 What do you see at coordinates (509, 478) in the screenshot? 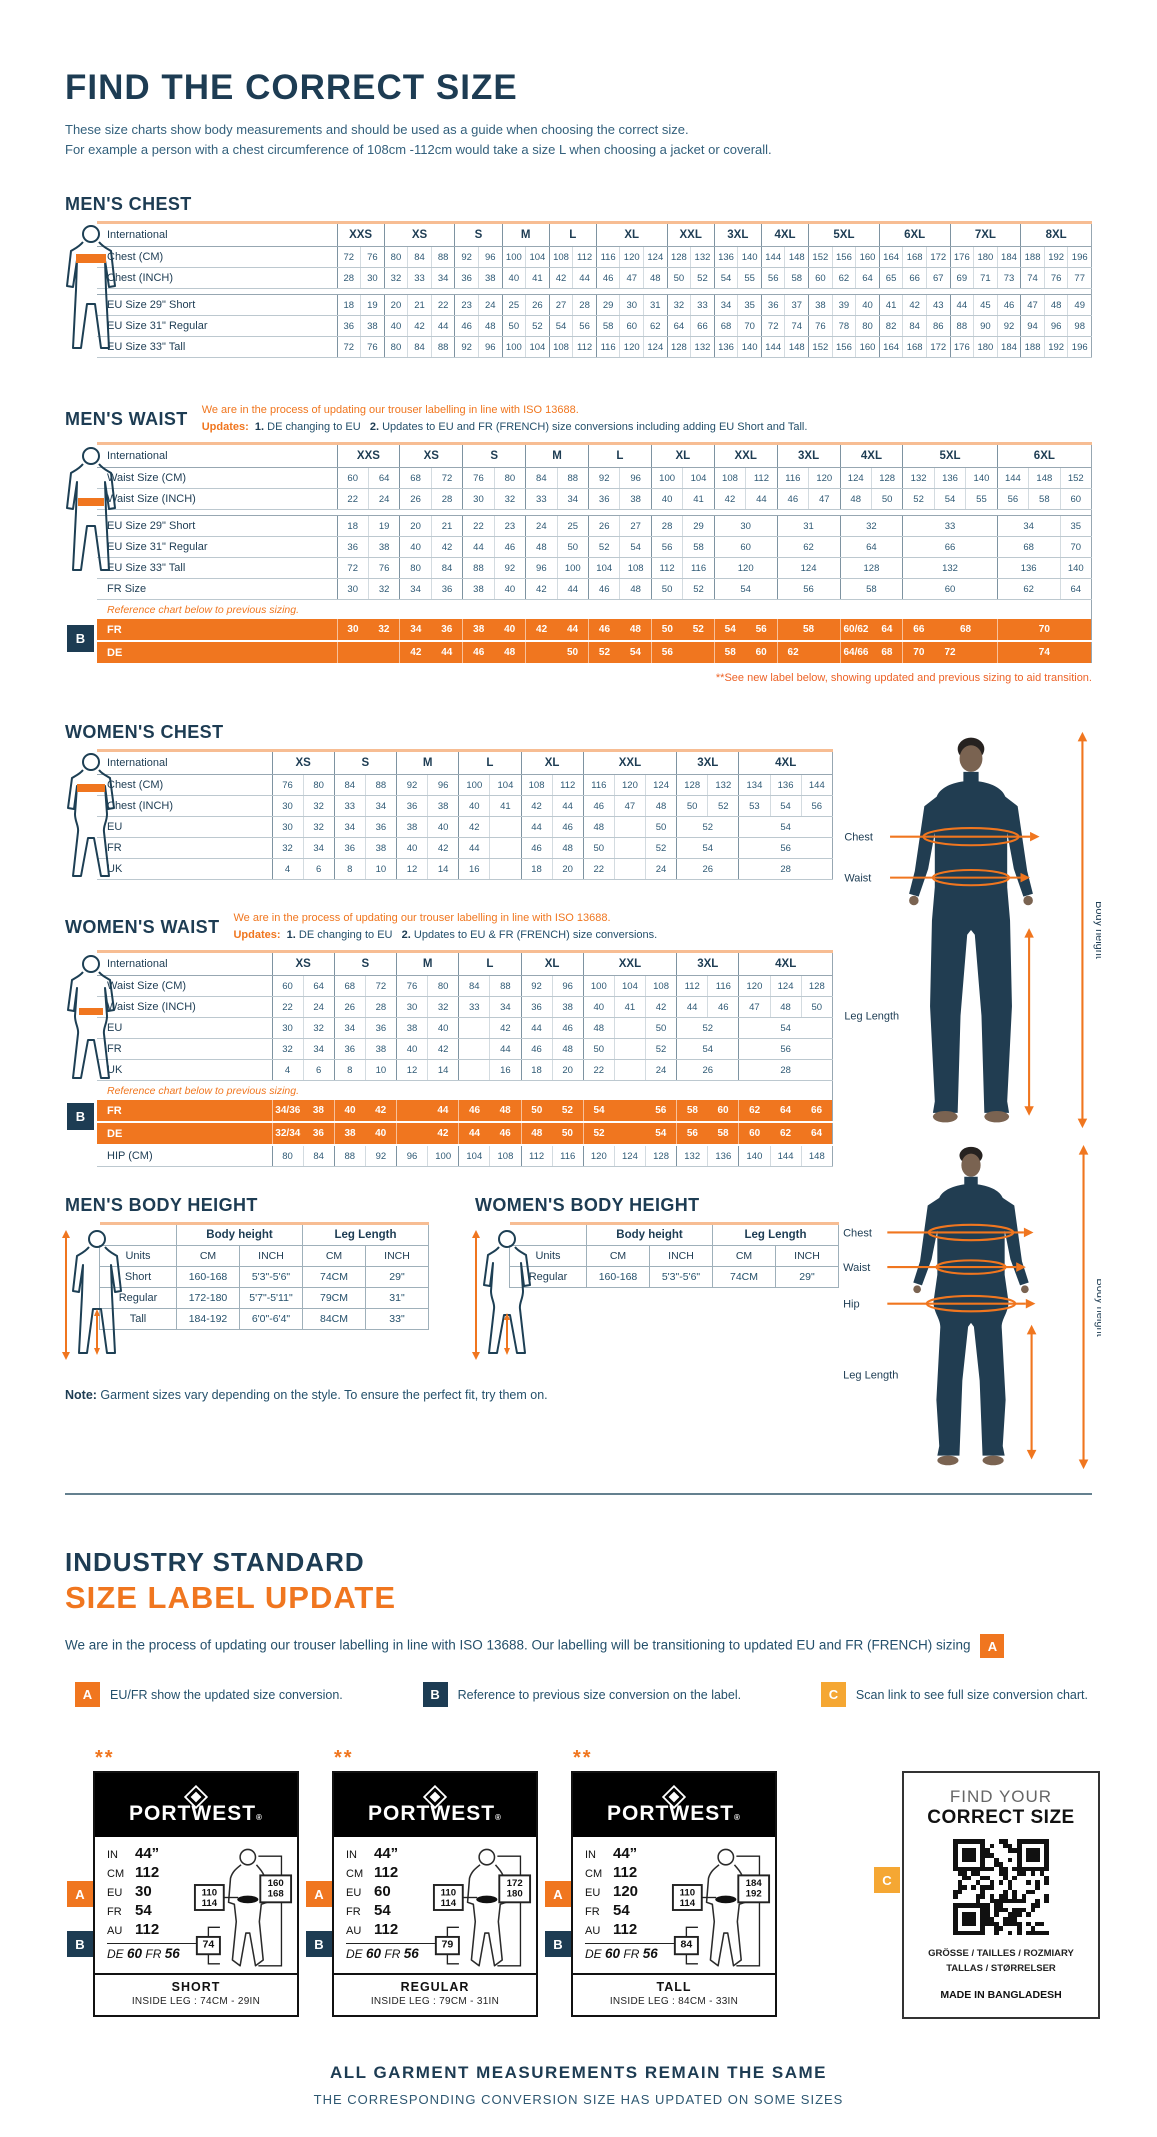
I see `size-value: 80` at bounding box center [509, 478].